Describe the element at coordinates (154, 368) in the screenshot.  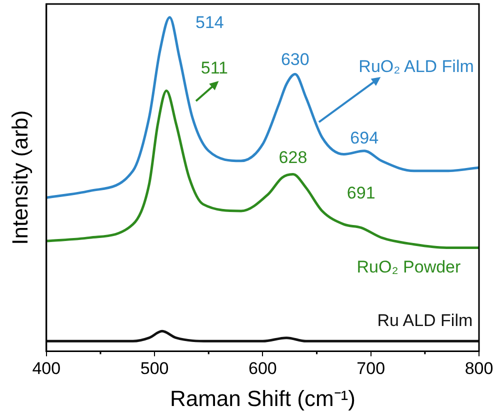
I see `x-tick-label: 500` at that location.